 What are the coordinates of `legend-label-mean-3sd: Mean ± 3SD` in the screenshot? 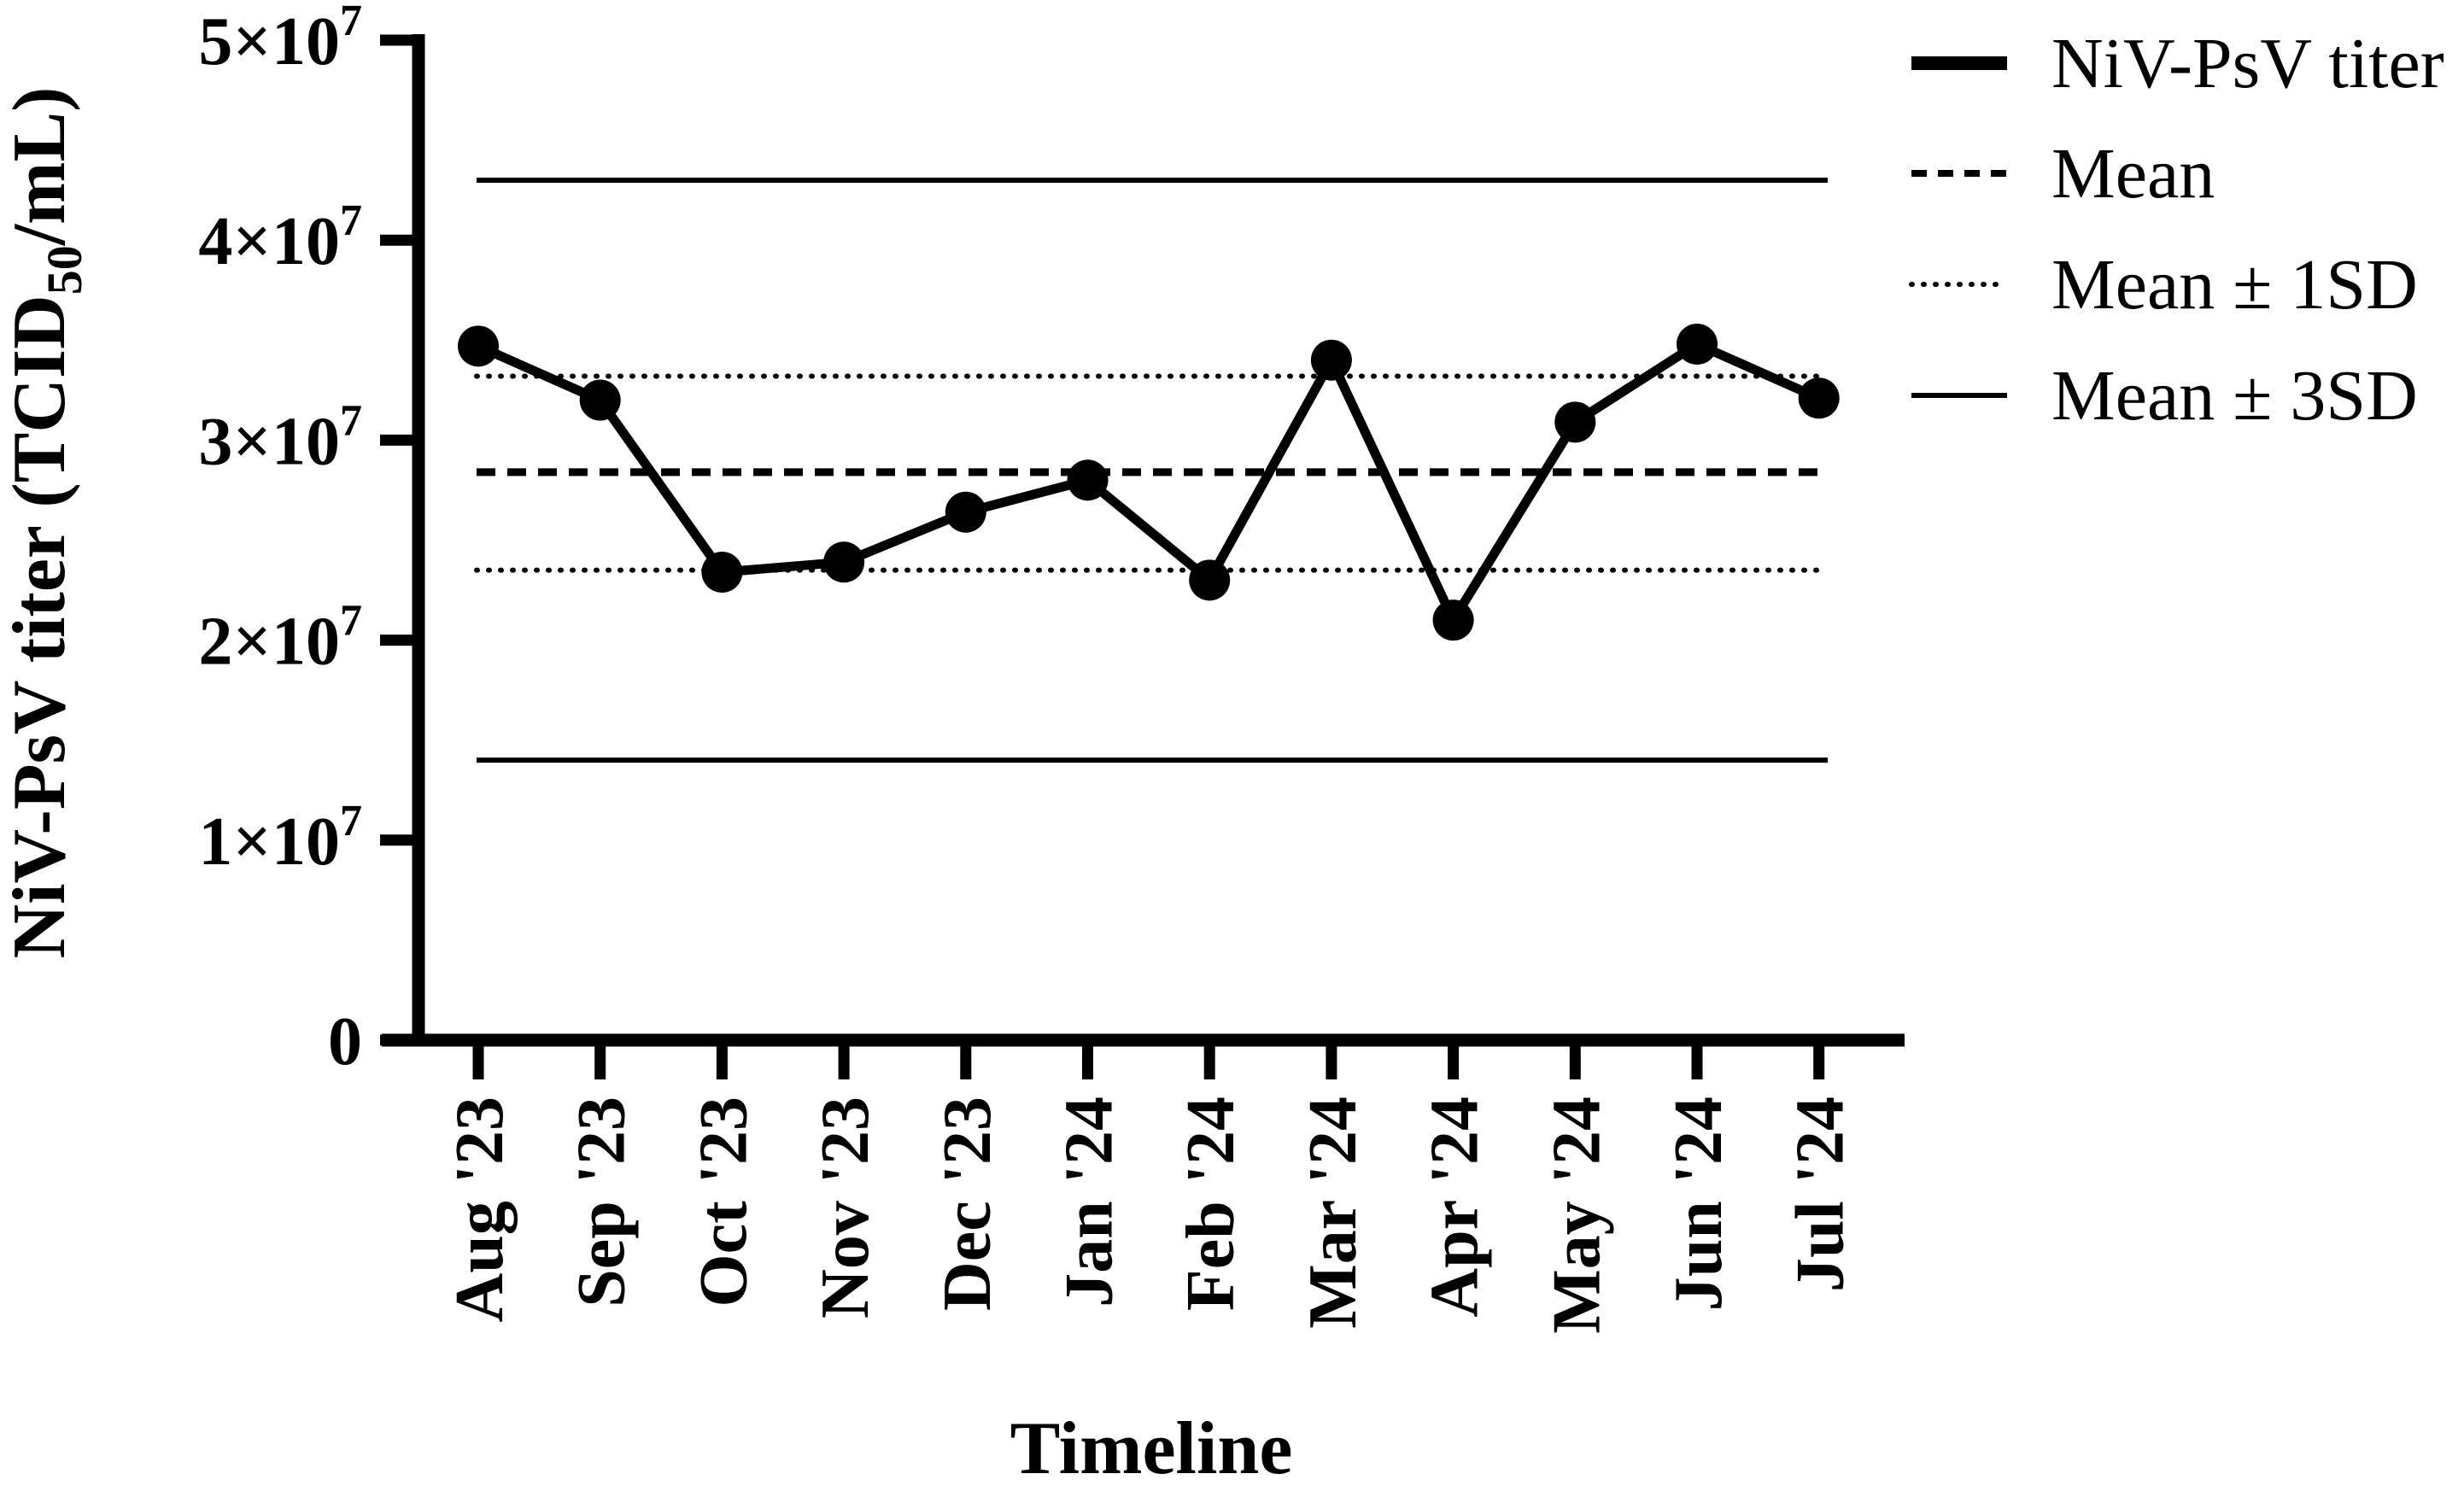 It's located at (2234, 396).